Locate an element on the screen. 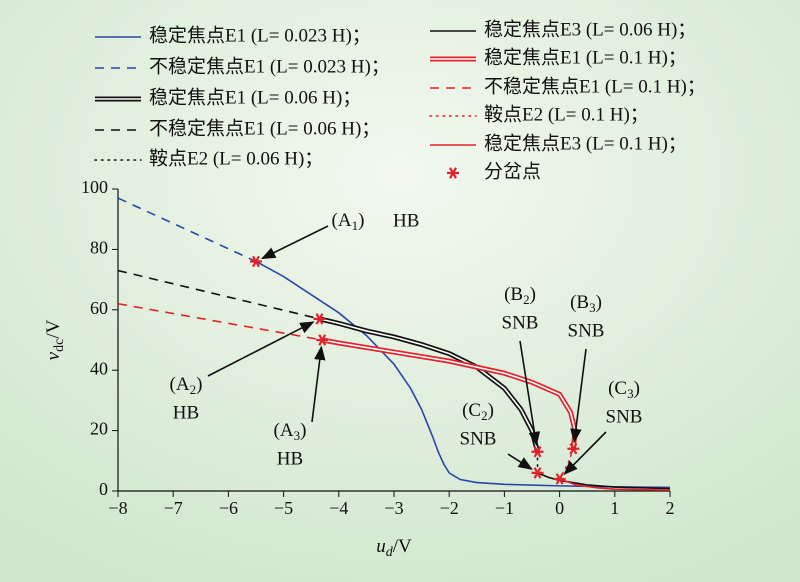  x-tick-label: 2 is located at coordinates (670, 508).